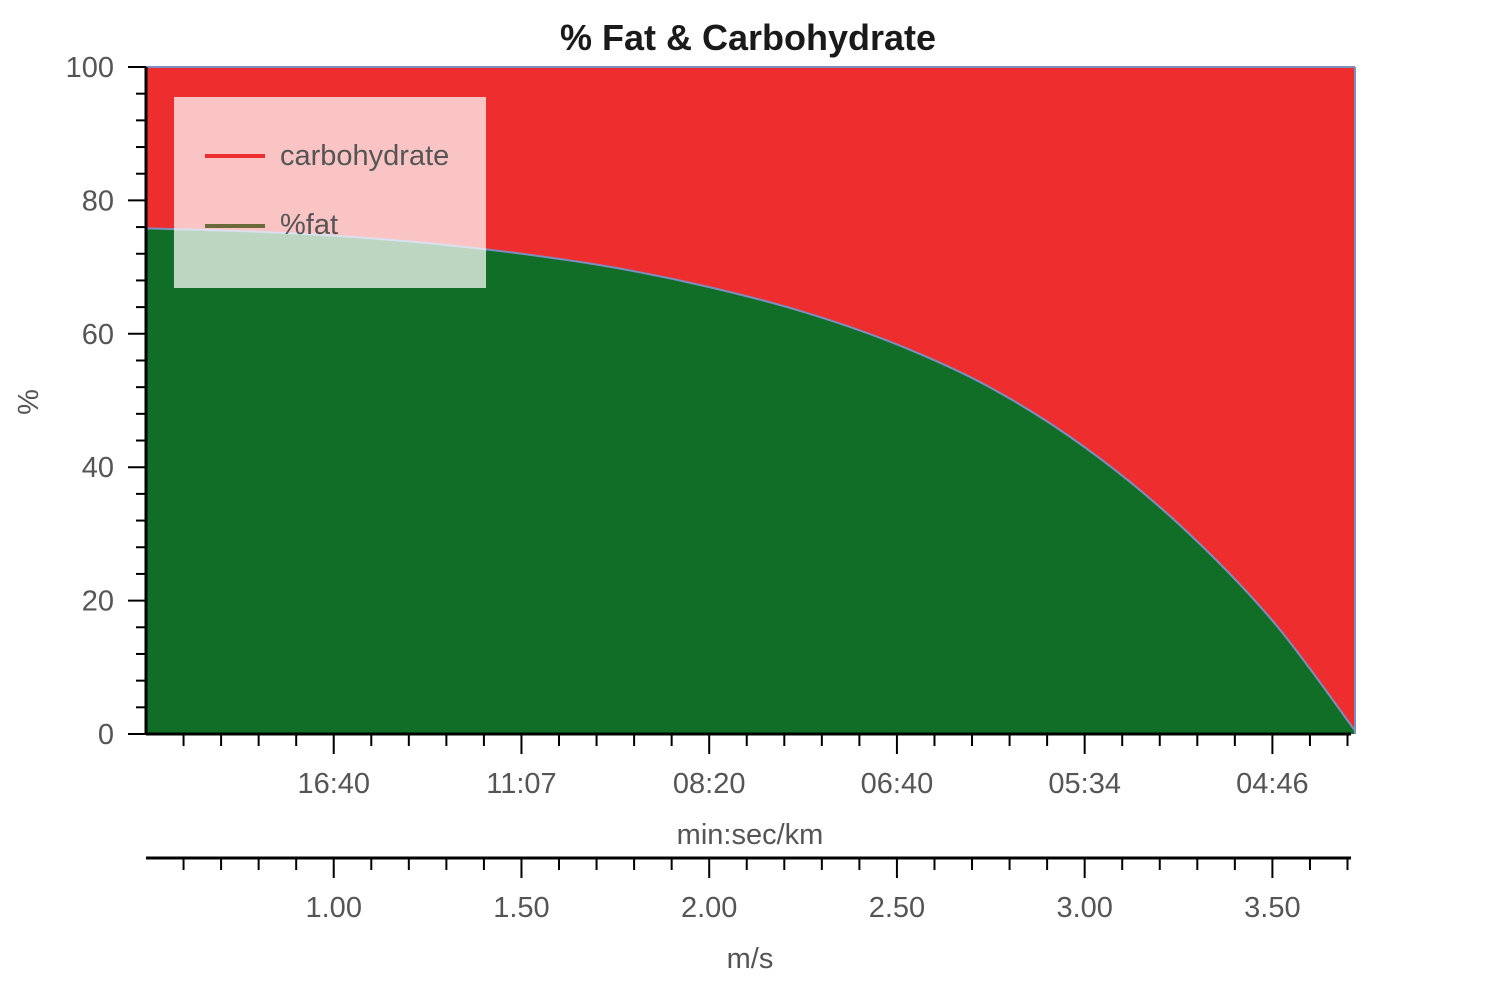  What do you see at coordinates (98, 201) in the screenshot?
I see `y-tick-label: 80` at bounding box center [98, 201].